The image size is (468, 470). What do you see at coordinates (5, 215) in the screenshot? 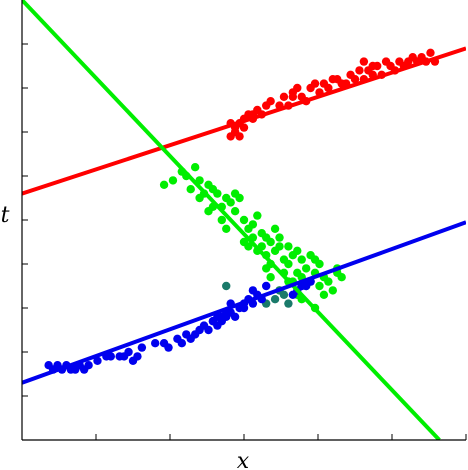
I see `y-axis-label: t` at bounding box center [5, 215].